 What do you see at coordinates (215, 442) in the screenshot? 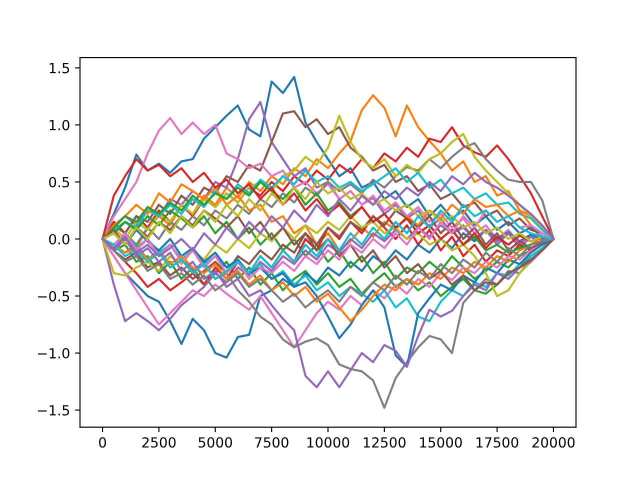
I see `x-tick-label: 5000` at bounding box center [215, 442].